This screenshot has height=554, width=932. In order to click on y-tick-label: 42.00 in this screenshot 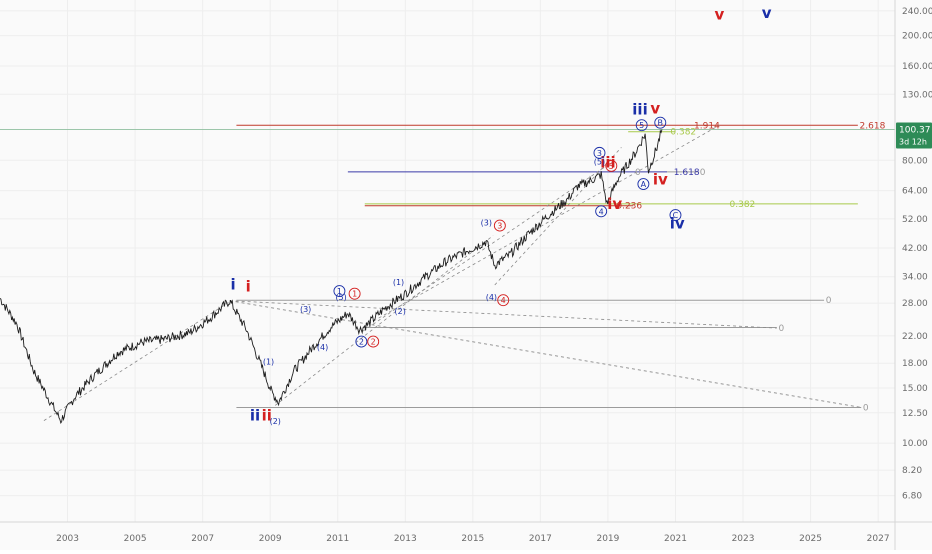, I will do `click(915, 249)`.